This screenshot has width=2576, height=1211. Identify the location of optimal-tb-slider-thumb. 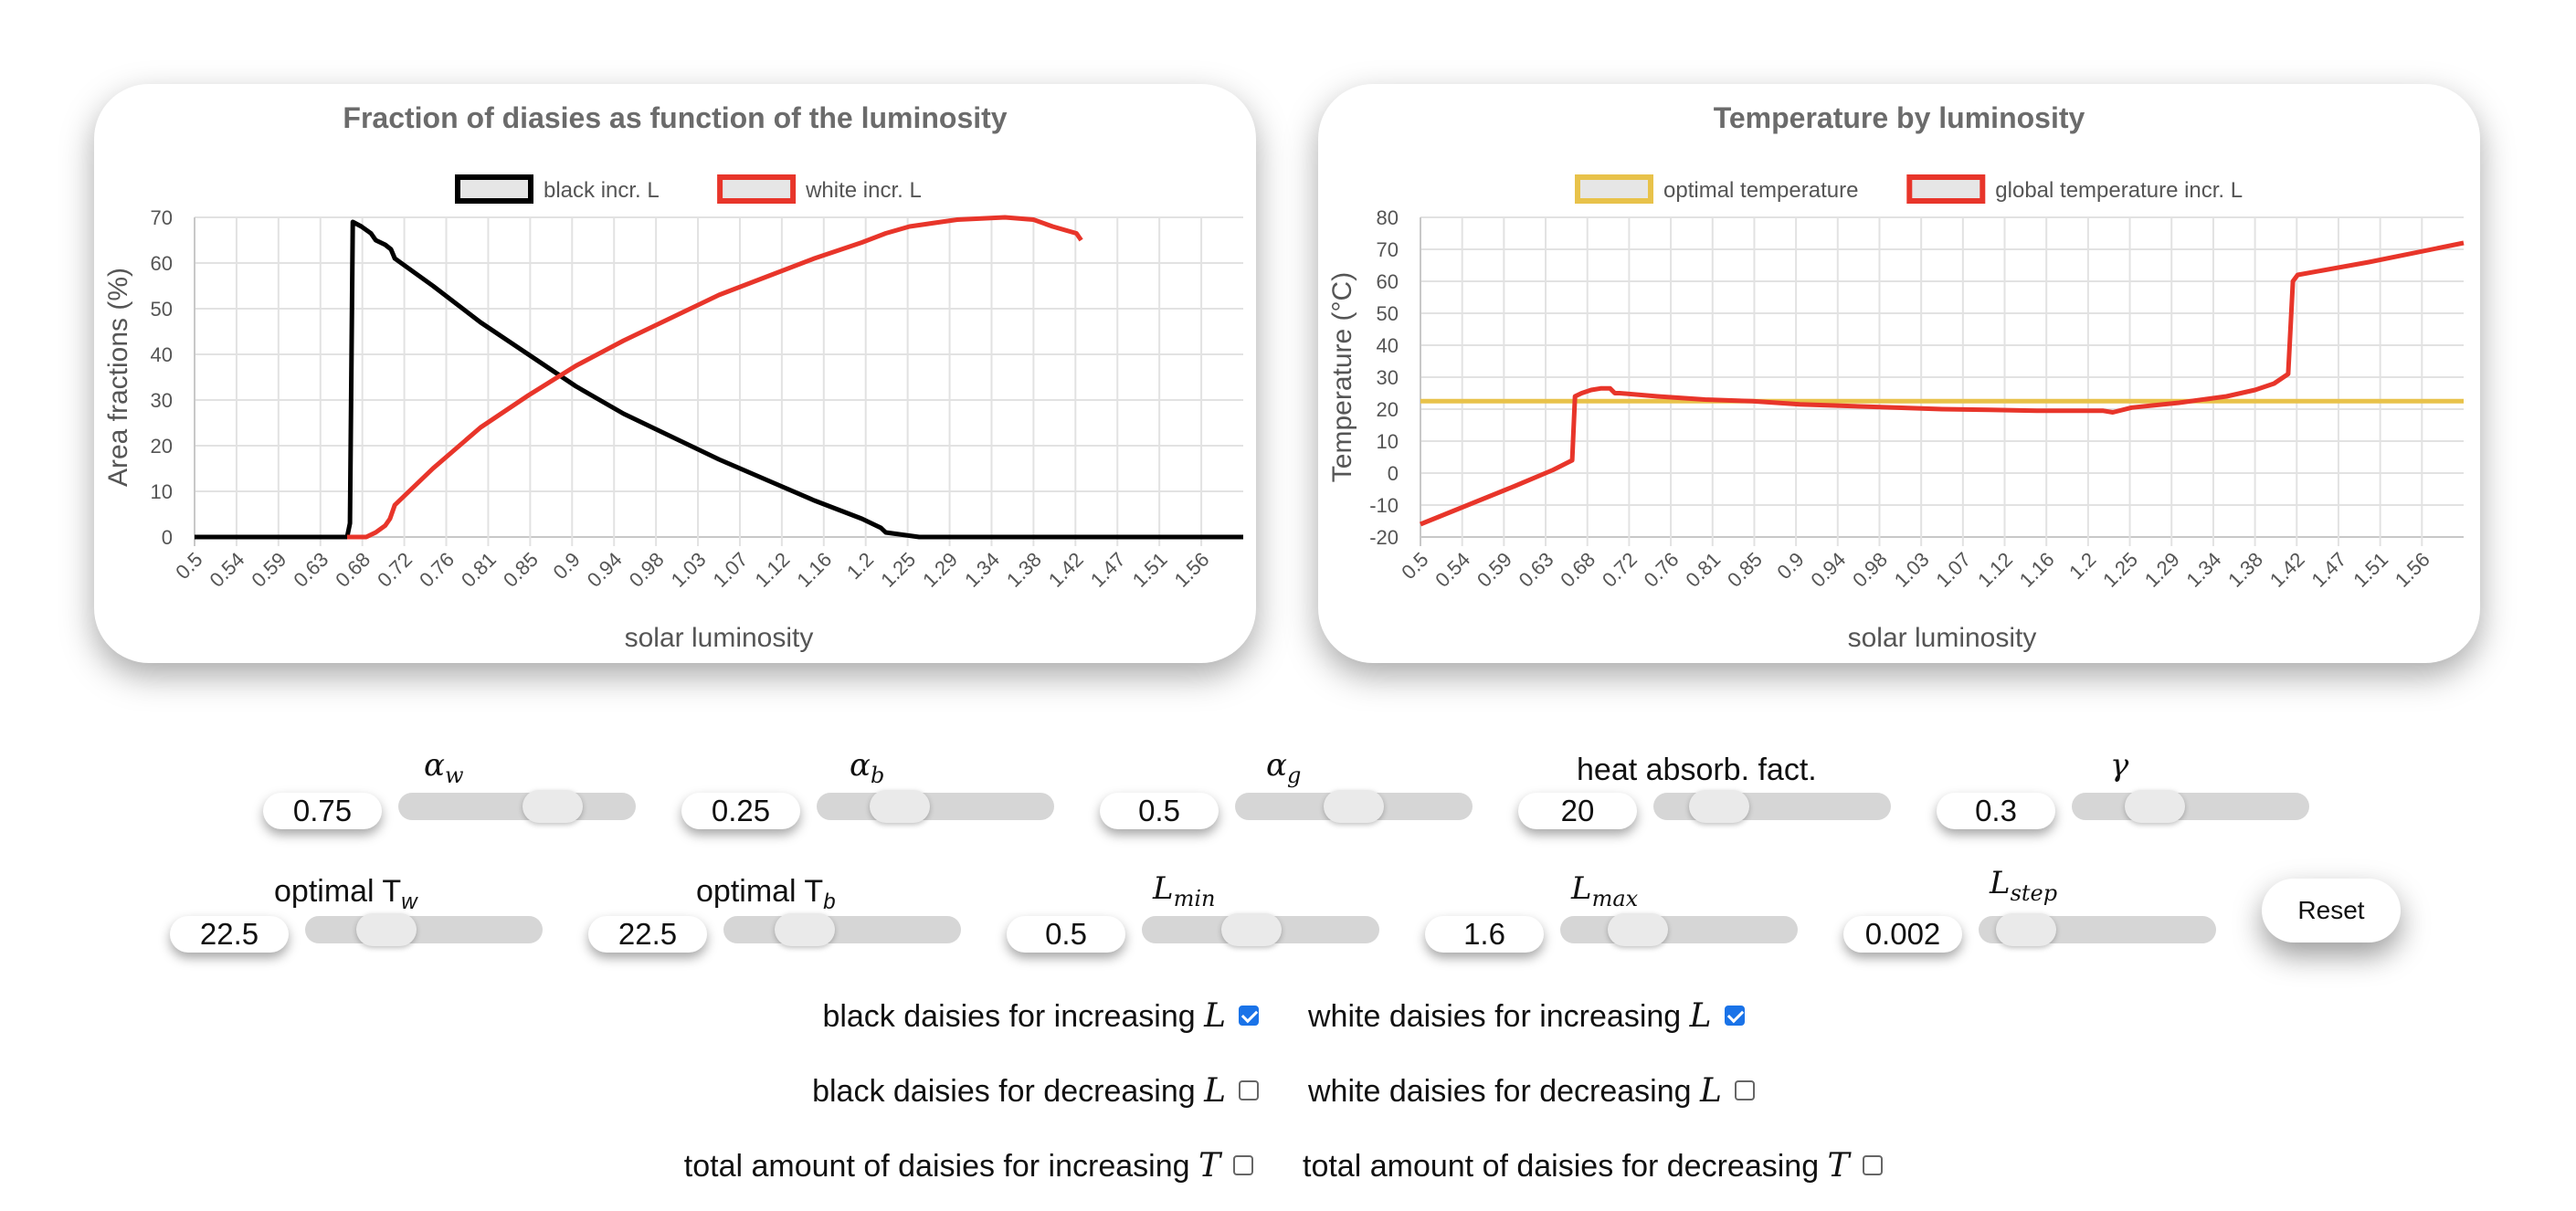
(805, 929).